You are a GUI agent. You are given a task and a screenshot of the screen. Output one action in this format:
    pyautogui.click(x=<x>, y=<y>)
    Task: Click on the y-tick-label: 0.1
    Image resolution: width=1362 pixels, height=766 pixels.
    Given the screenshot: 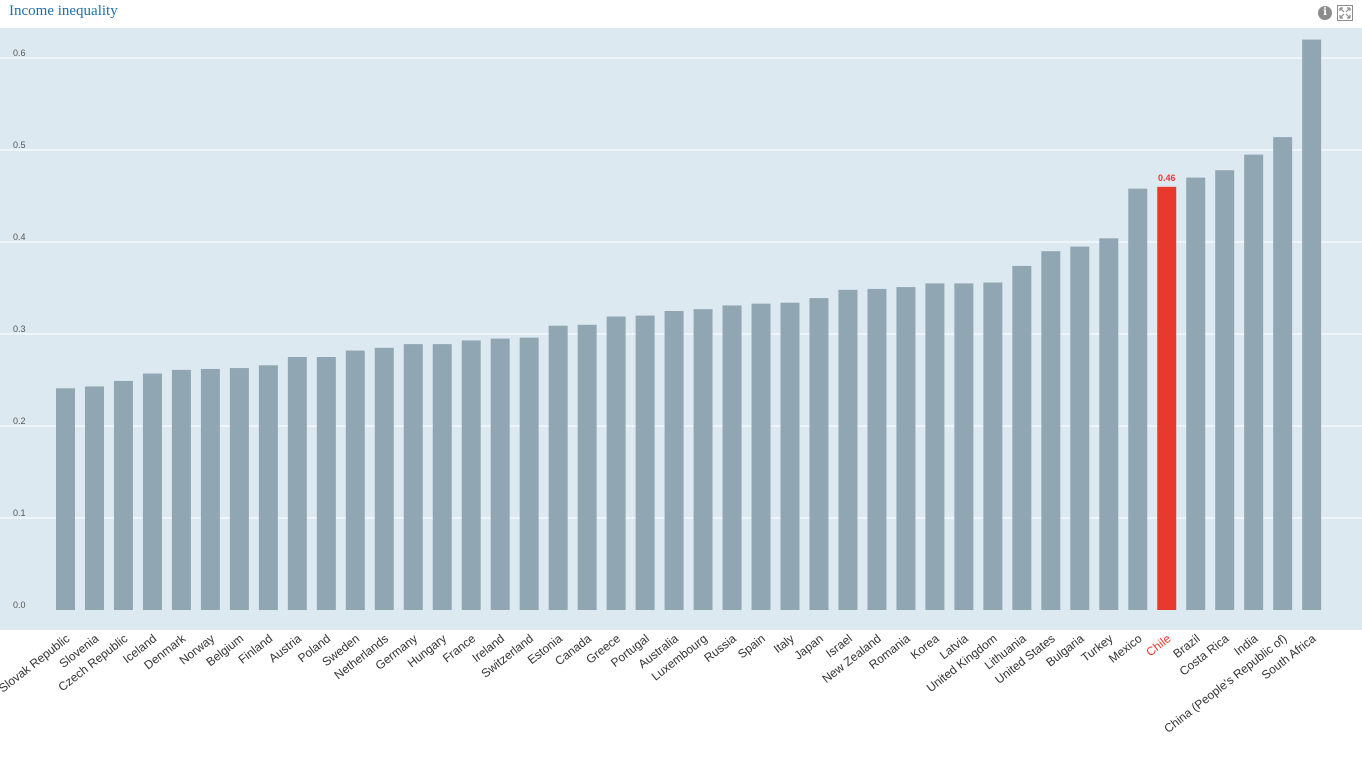 What is the action you would take?
    pyautogui.click(x=19, y=513)
    